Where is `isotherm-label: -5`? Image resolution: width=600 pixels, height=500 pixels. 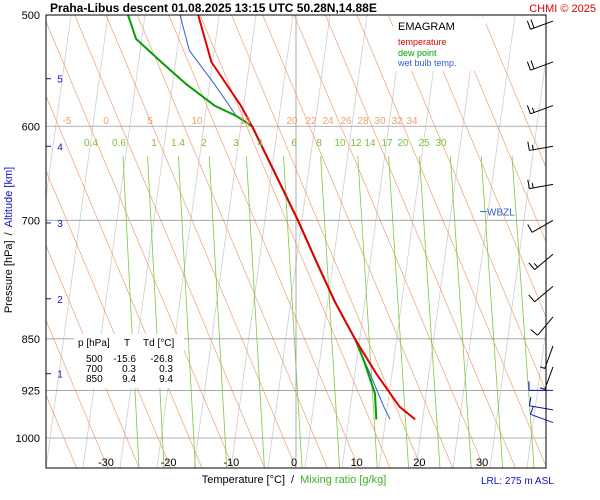 isotherm-label: -5 is located at coordinates (67, 121).